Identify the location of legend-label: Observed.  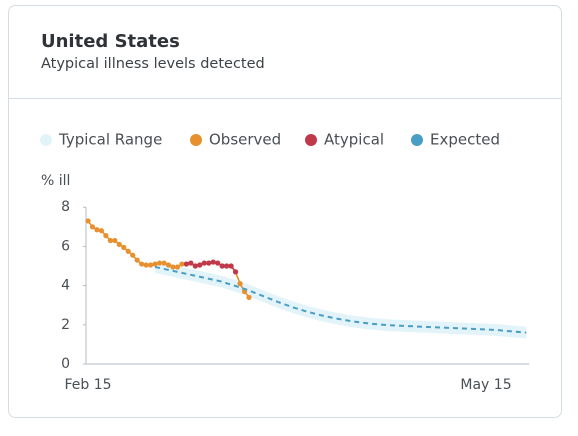
(245, 140).